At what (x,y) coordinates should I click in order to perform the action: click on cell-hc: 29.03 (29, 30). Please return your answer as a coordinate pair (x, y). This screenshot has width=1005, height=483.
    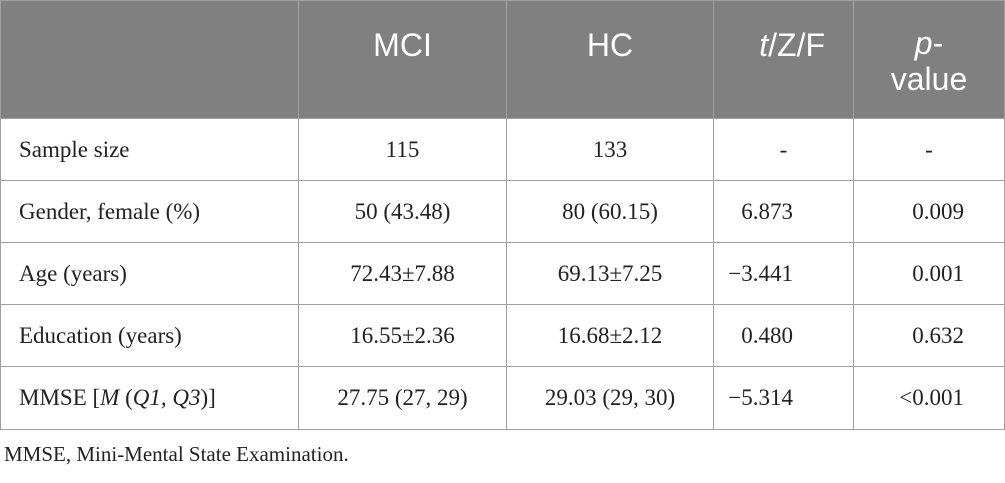
    Looking at the image, I should click on (610, 398).